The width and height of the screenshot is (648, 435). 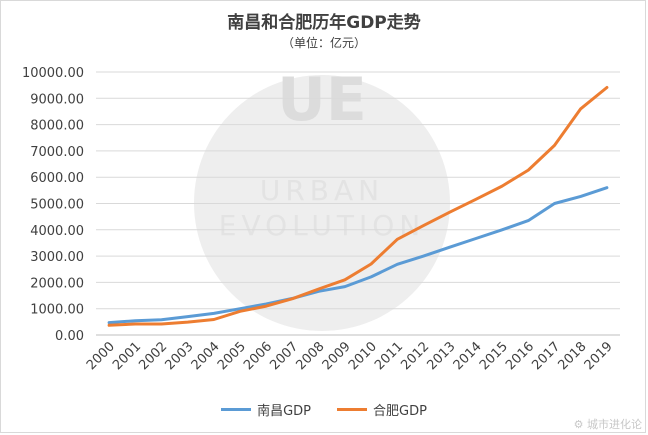 I want to click on x-tick-label: 2007, so click(x=284, y=356).